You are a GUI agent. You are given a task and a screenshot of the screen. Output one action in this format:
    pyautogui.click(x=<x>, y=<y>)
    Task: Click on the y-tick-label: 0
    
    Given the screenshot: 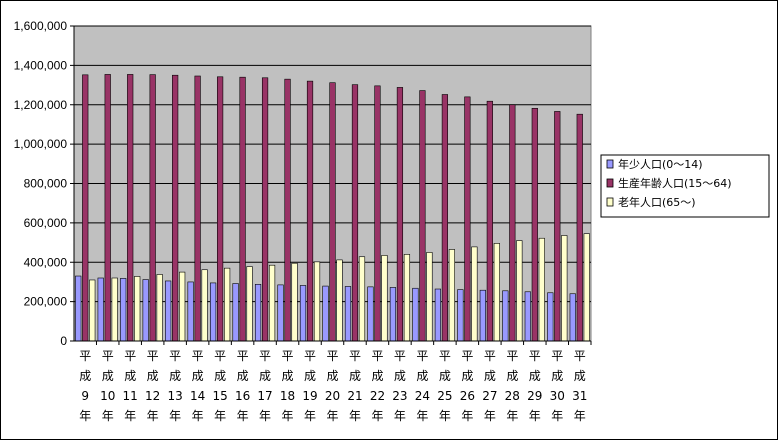 What is the action you would take?
    pyautogui.click(x=63, y=341)
    